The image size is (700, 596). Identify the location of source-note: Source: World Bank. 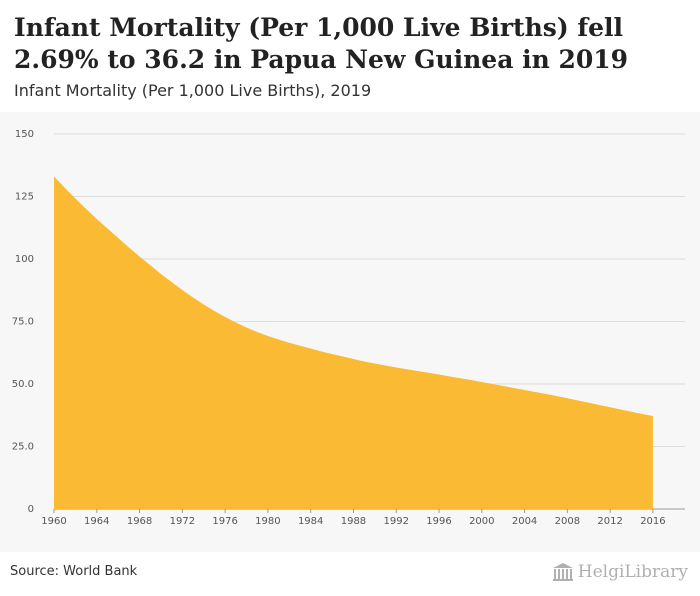
(74, 571).